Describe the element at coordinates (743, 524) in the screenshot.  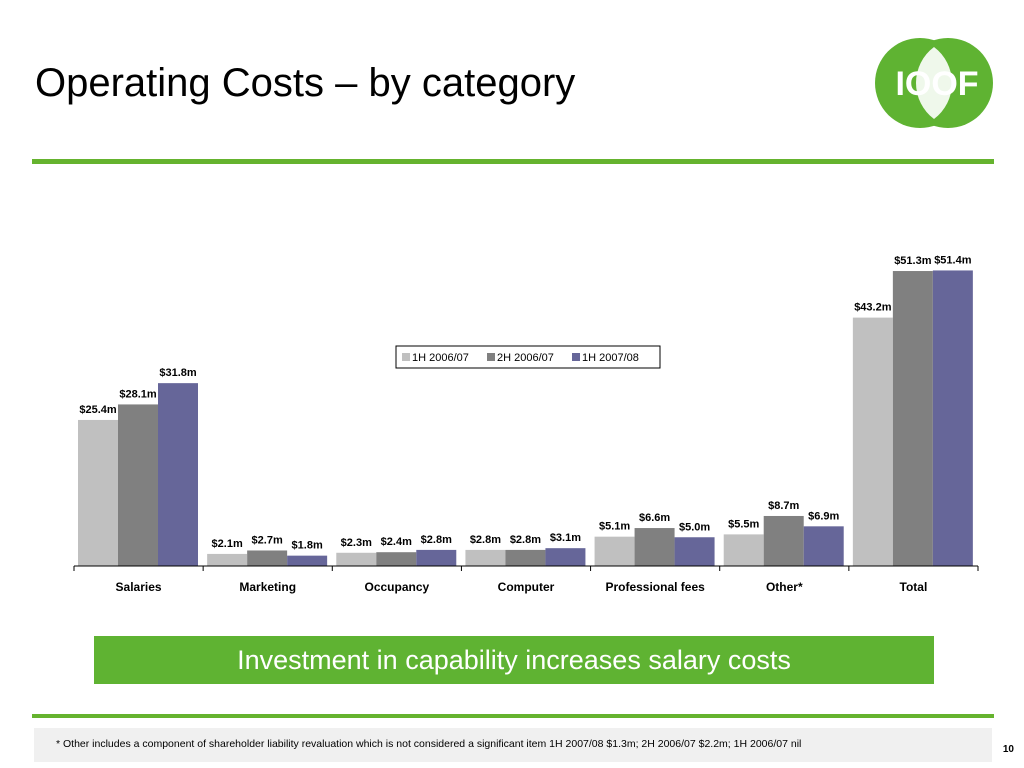
I see `data-label: $5.5m` at that location.